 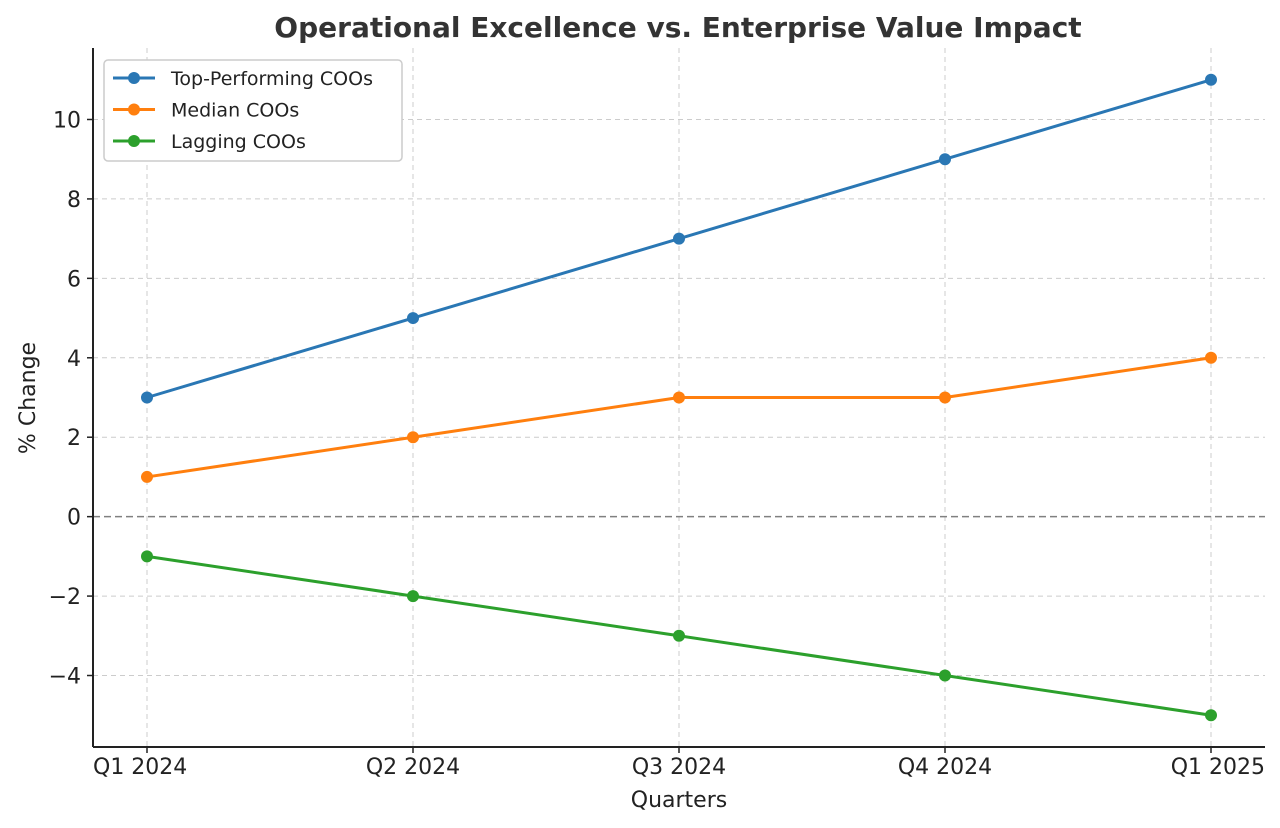 I want to click on x-tick-label: Q2 2024, so click(x=413, y=767).